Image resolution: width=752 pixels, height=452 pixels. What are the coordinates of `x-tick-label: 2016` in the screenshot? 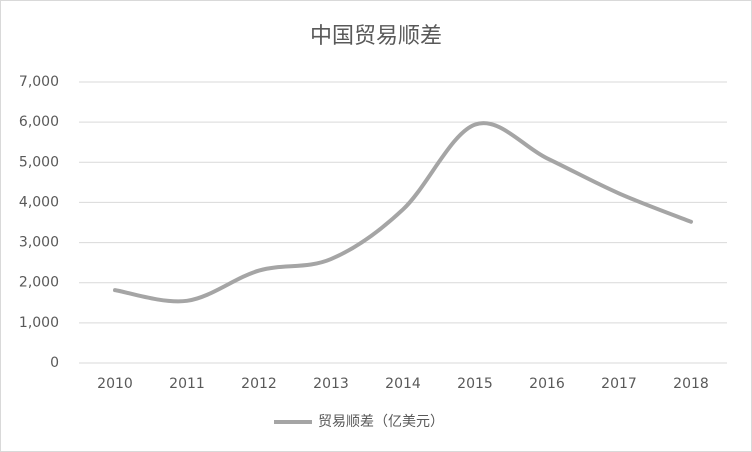 It's located at (547, 384).